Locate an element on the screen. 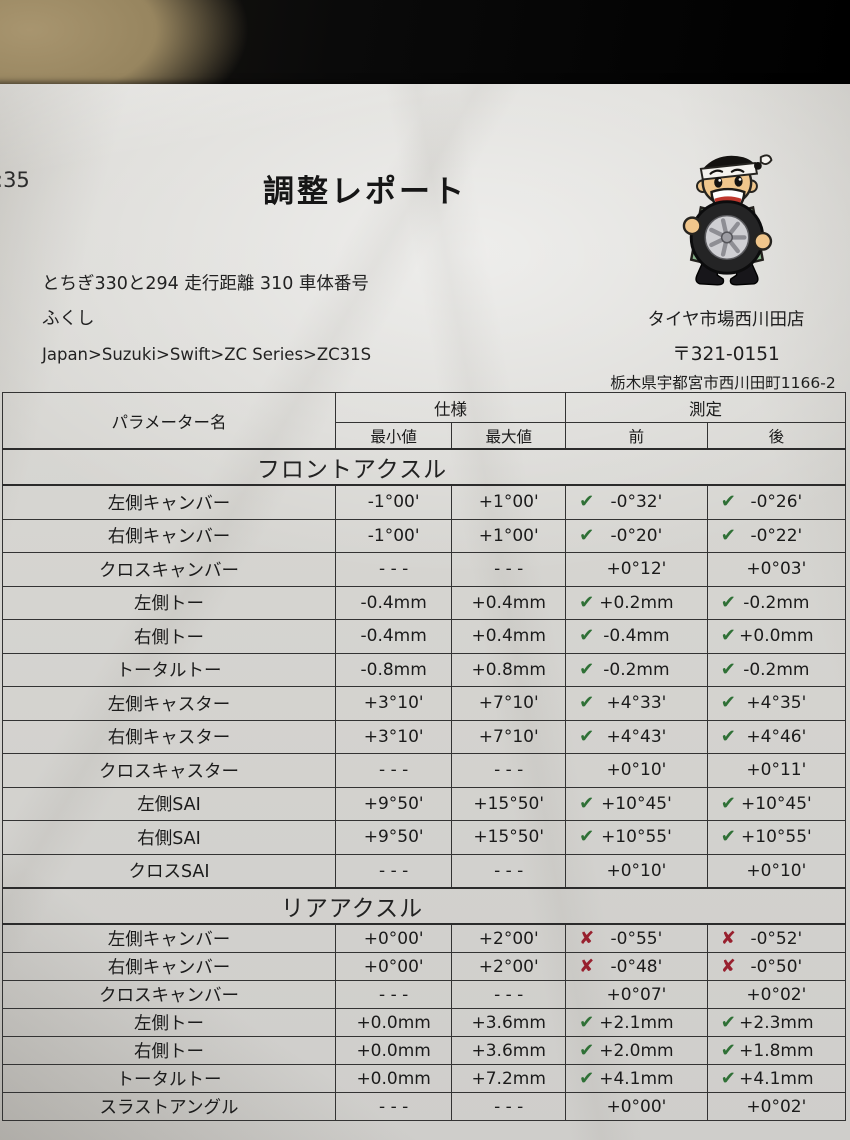 The image size is (850, 1140). table-row: 右側トー -0.4mm +0.4mm ✔ -0.4mm ✔ +0.0mm is located at coordinates (424, 636).